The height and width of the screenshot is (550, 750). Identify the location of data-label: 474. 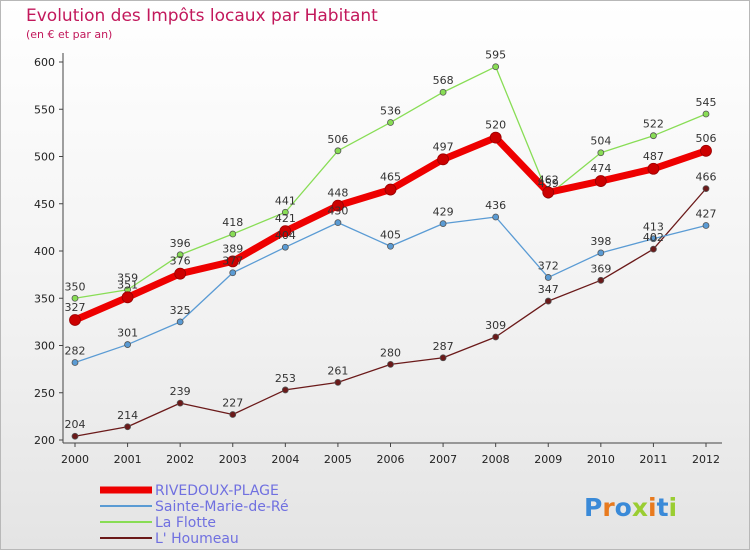
(600, 168).